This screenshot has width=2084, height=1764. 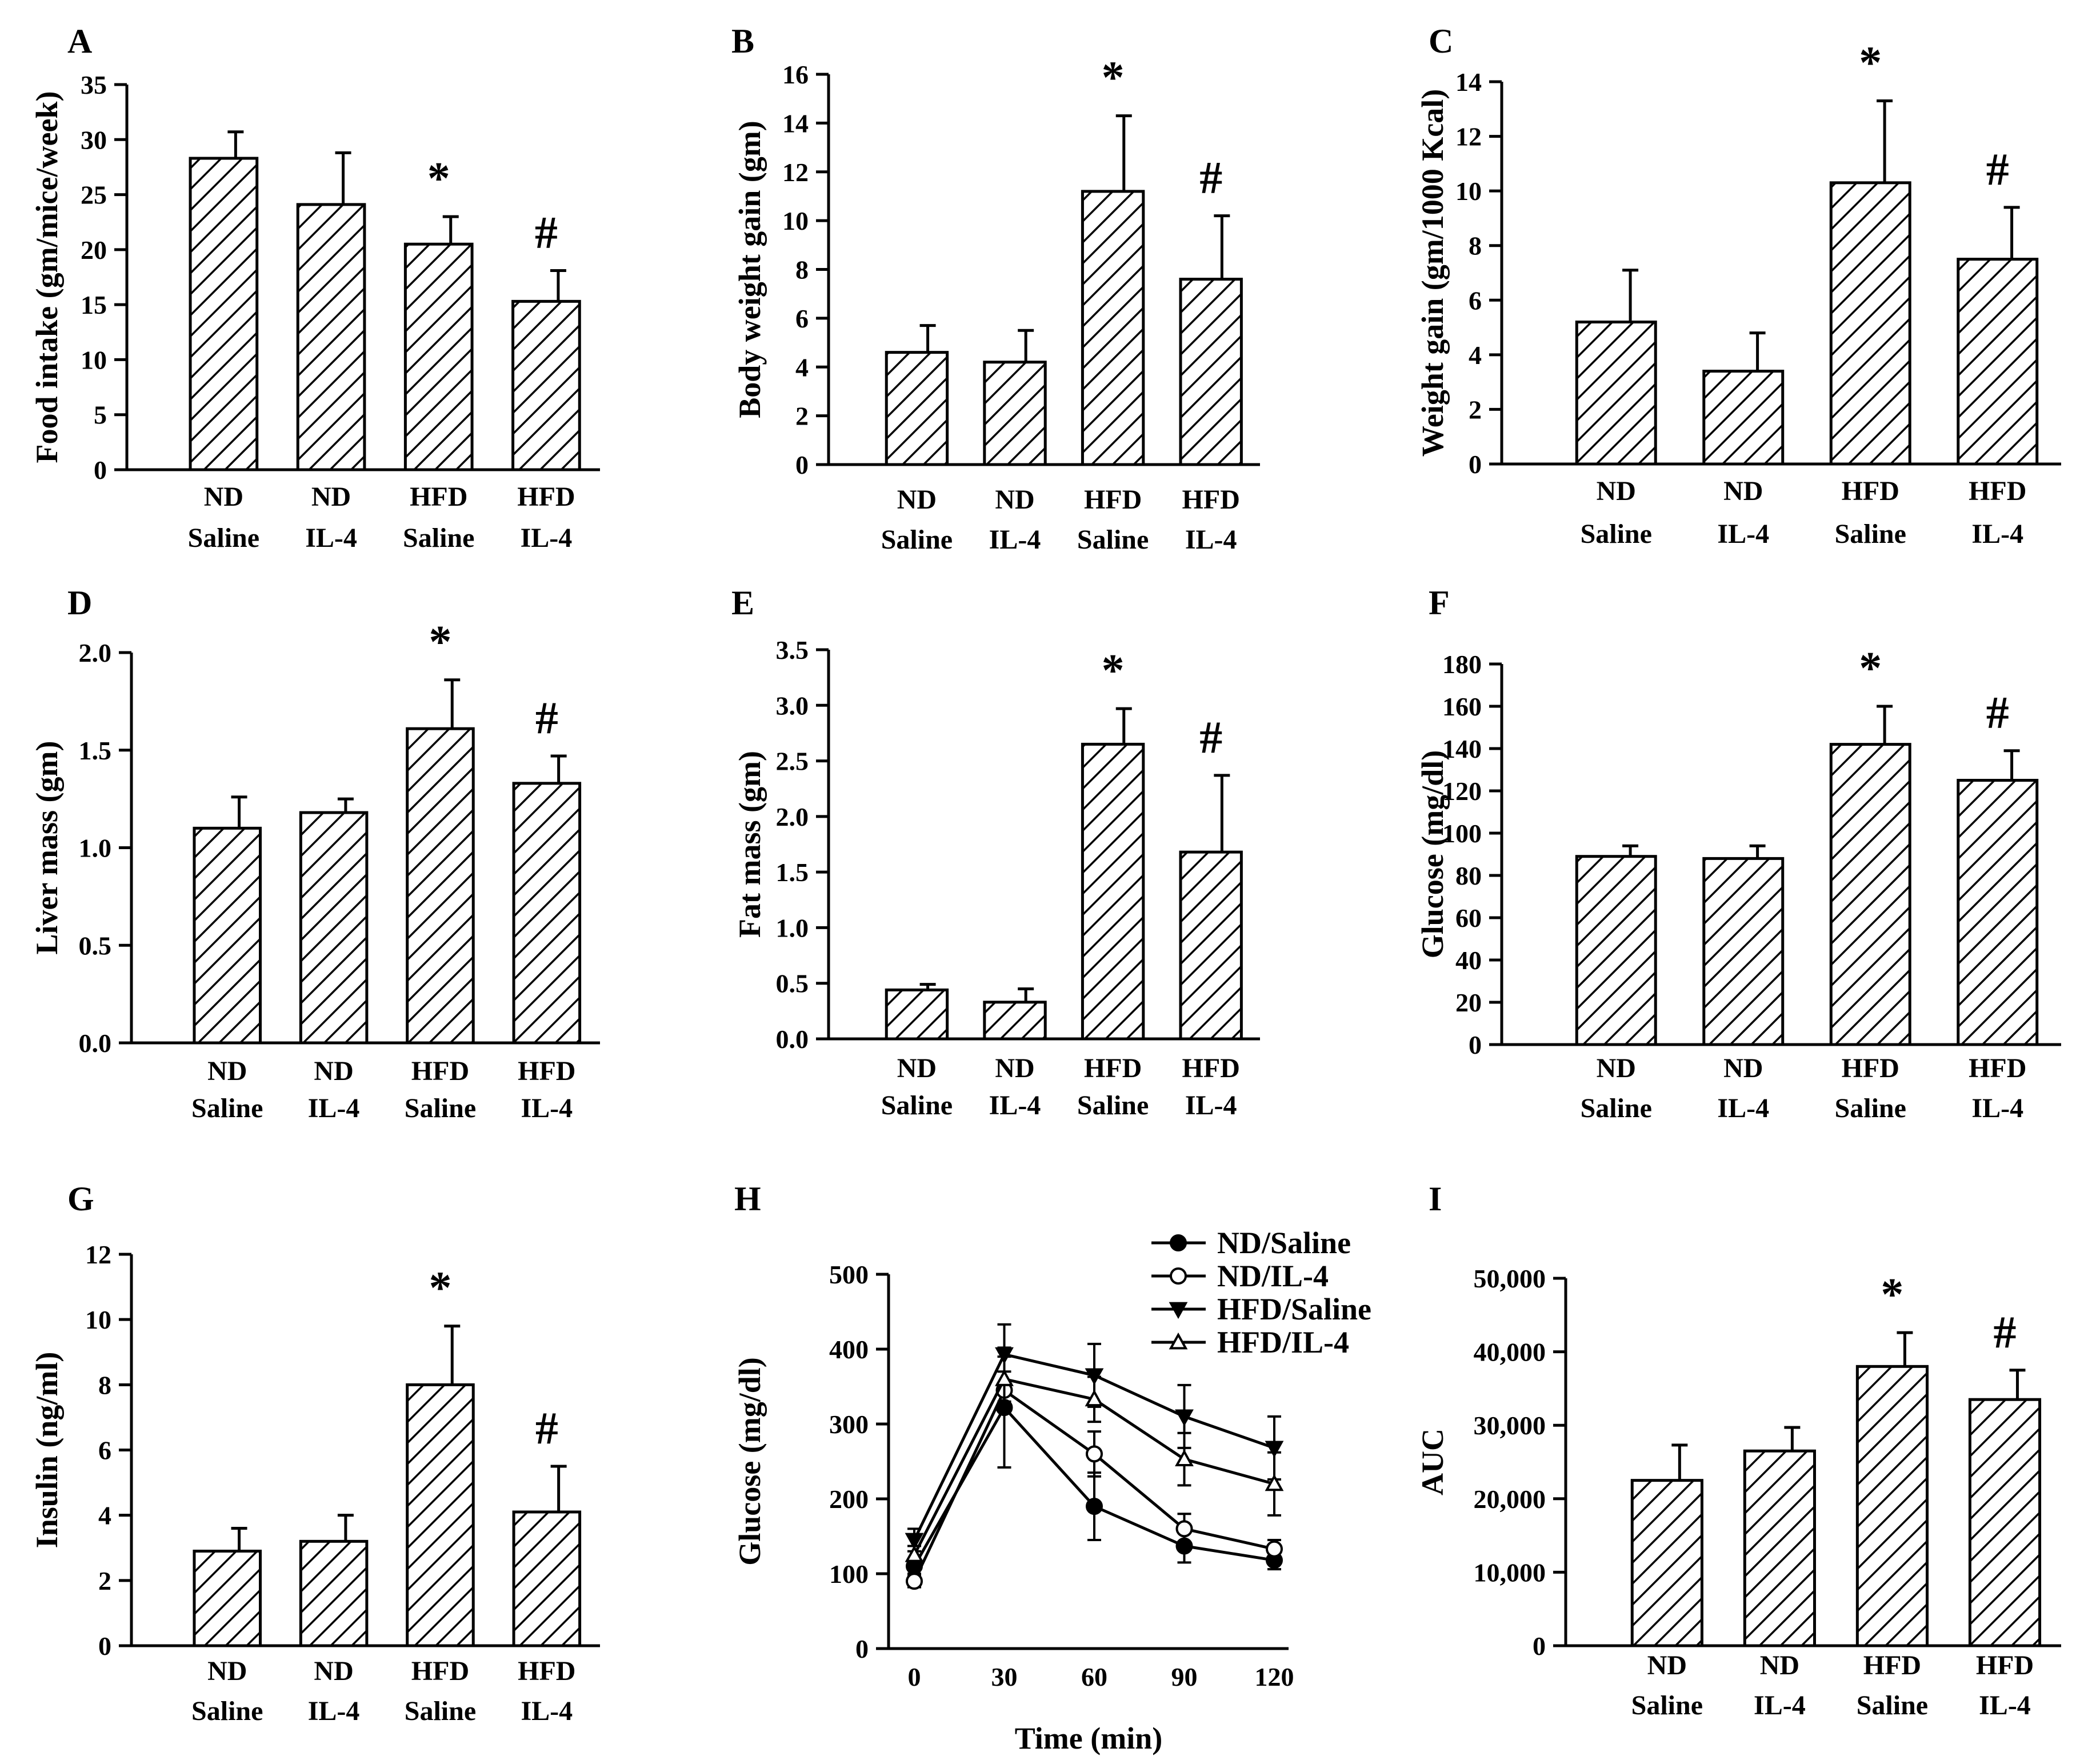 What do you see at coordinates (1184, 1676) in the screenshot?
I see `x-tick-label: 90` at bounding box center [1184, 1676].